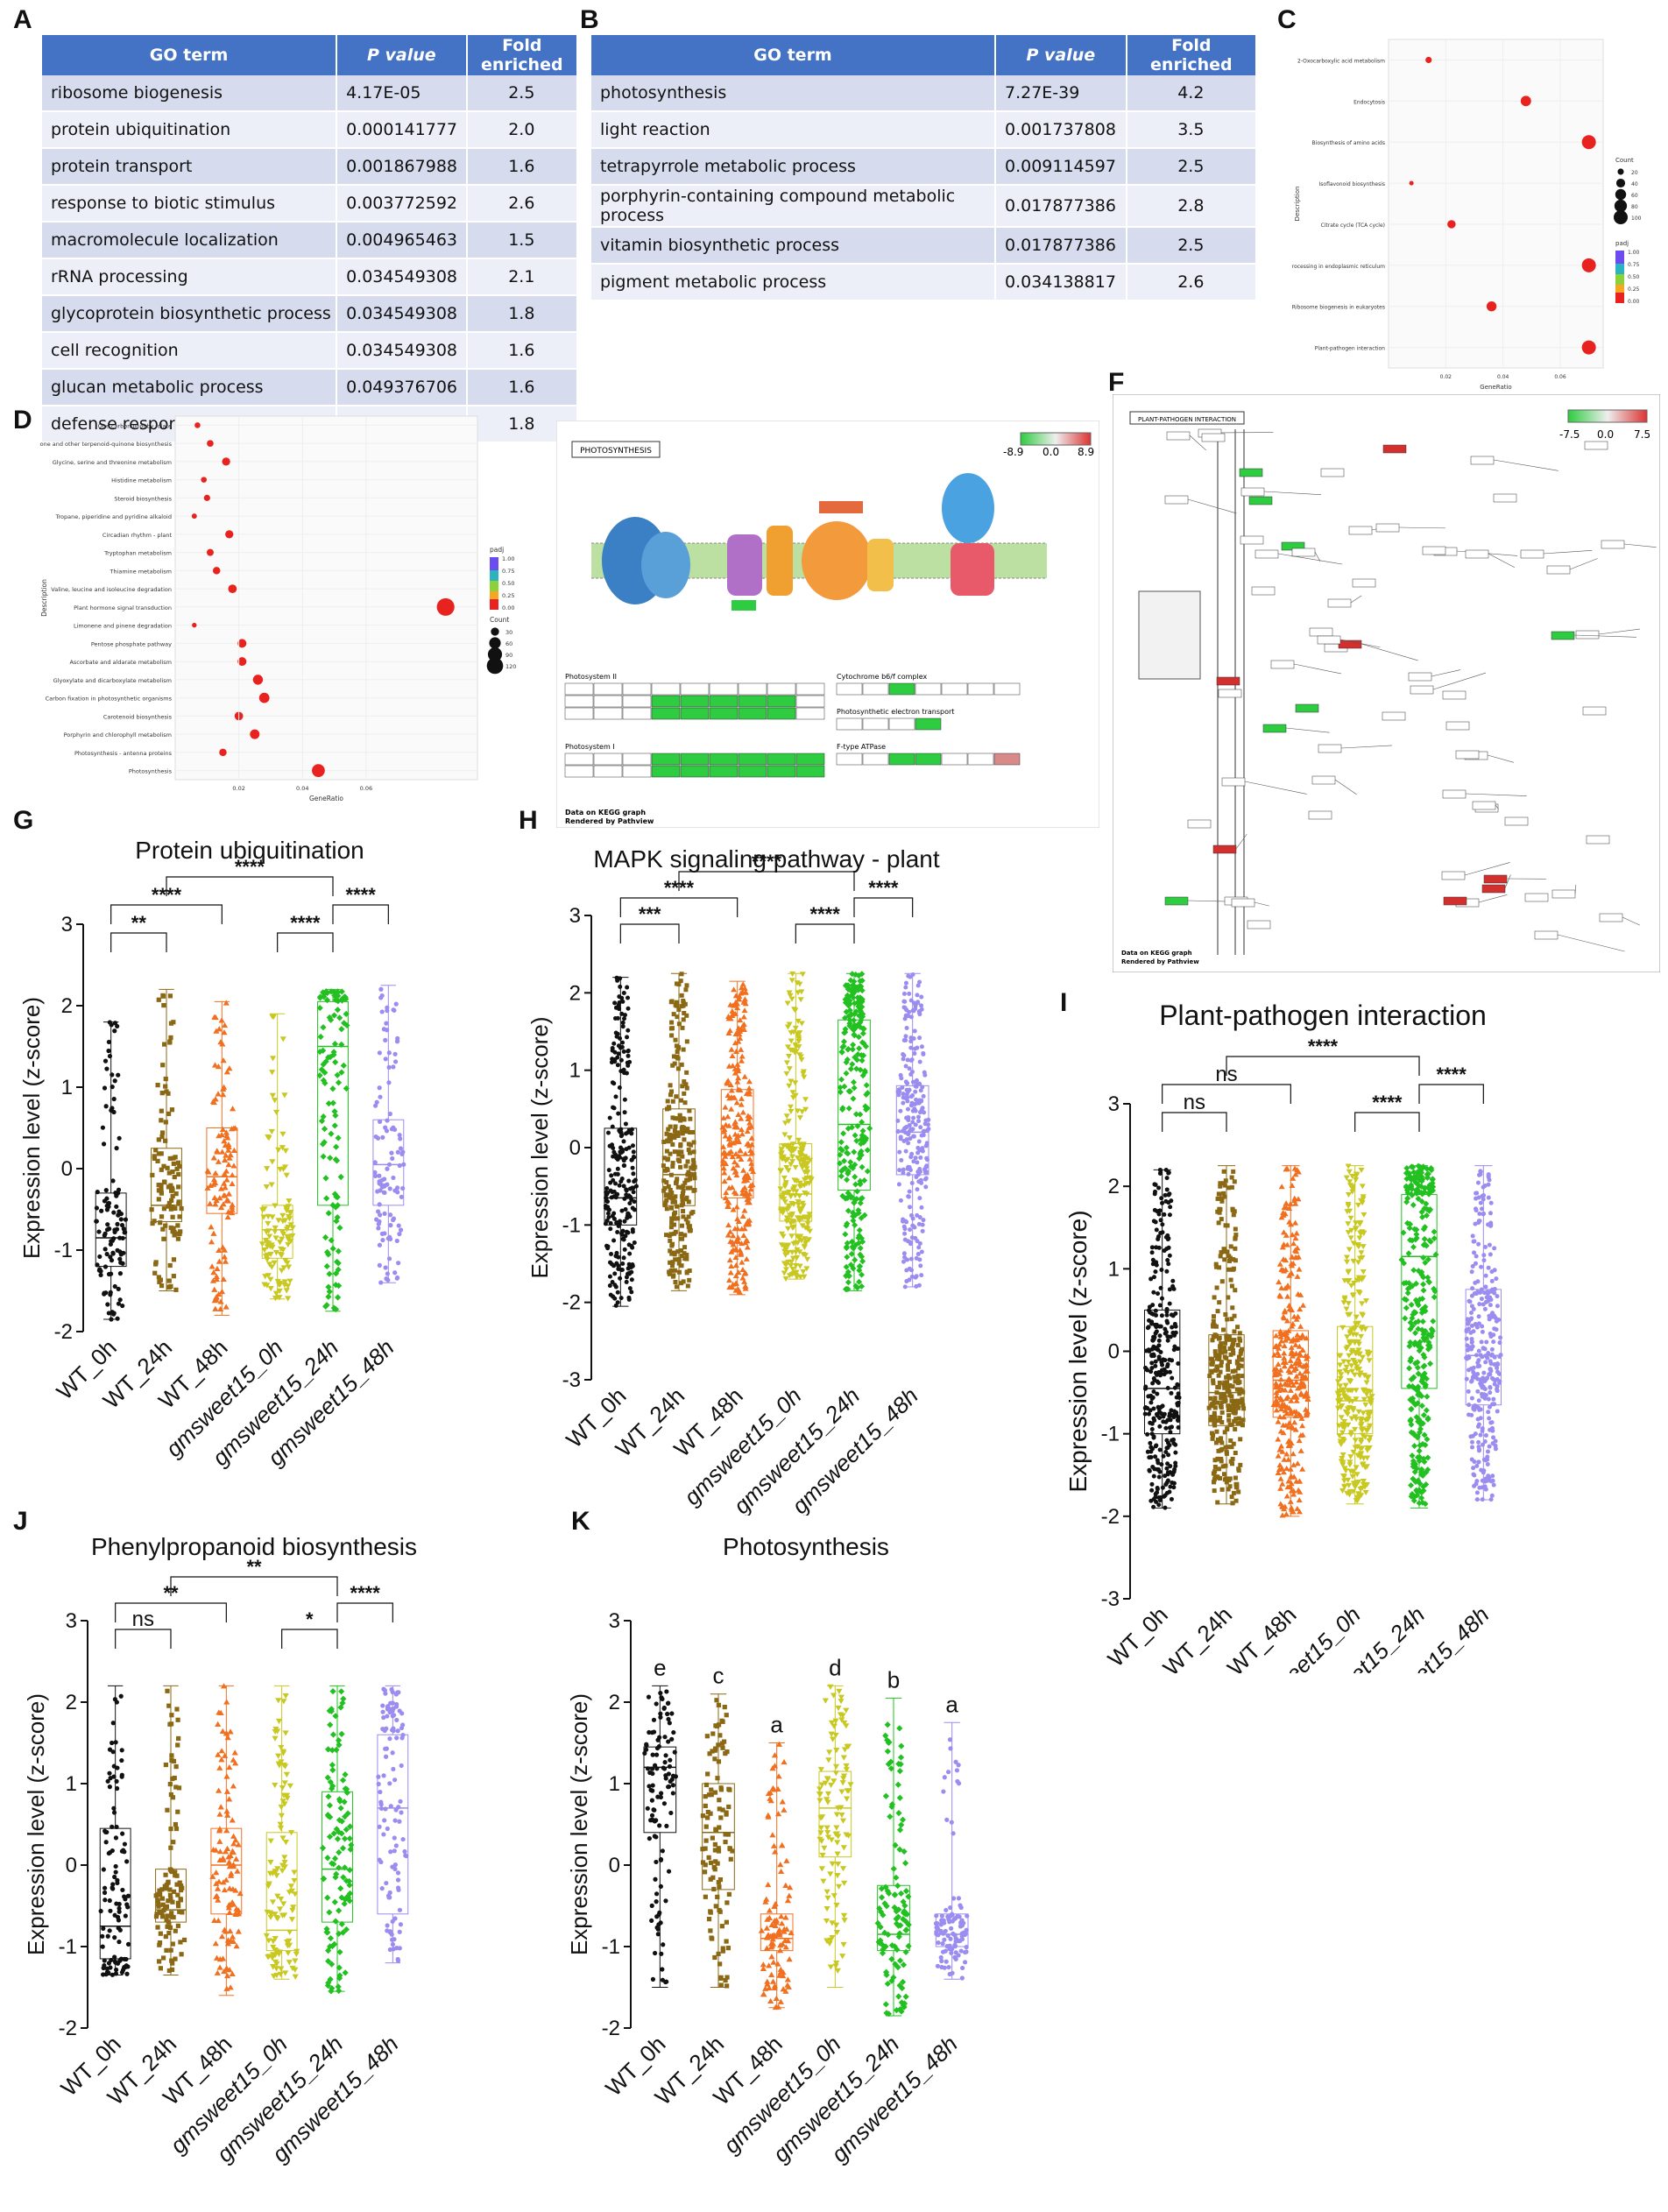 The image size is (1668, 2212). Describe the element at coordinates (522, 167) in the screenshot. I see `table-cell: 1.6` at that location.